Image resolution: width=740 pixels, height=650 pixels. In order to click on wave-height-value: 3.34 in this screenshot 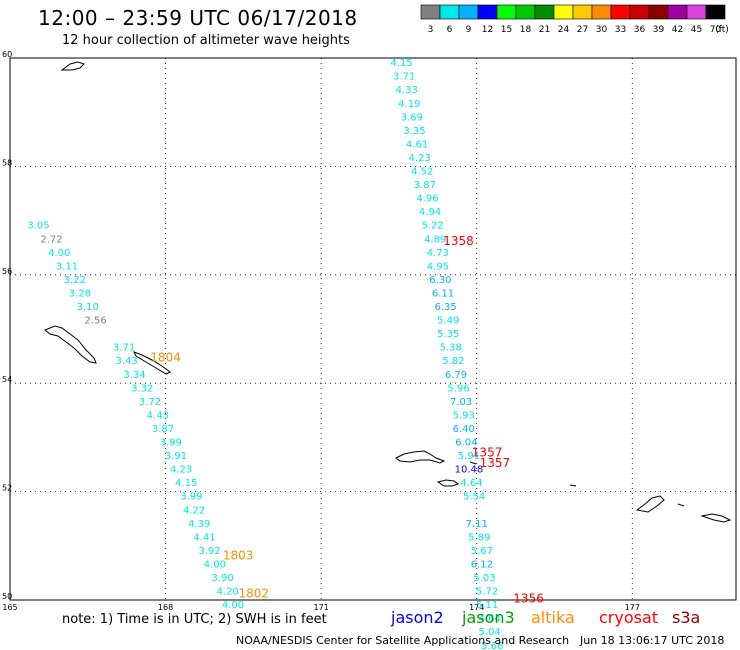, I will do `click(134, 375)`.